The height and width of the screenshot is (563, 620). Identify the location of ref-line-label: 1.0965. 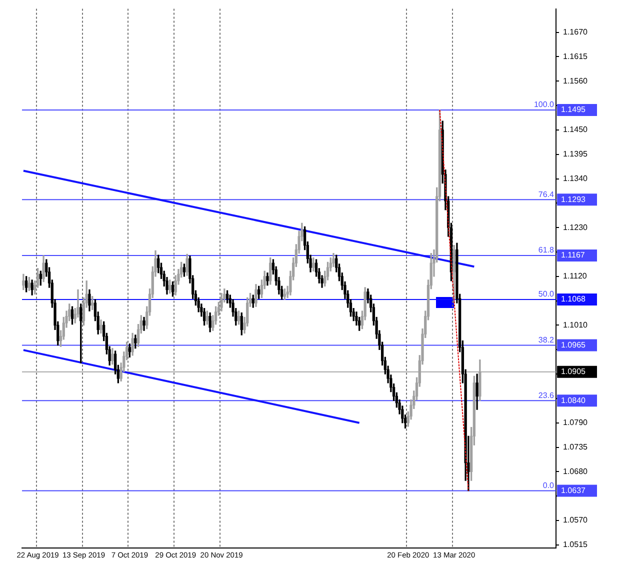
(573, 345).